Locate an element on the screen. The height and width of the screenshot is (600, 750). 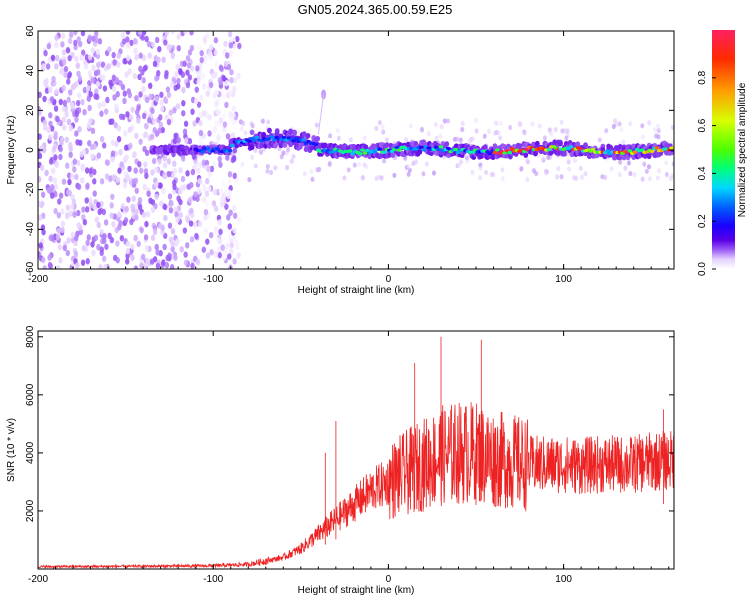
y-tick-label: 6000 is located at coordinates (30, 394).